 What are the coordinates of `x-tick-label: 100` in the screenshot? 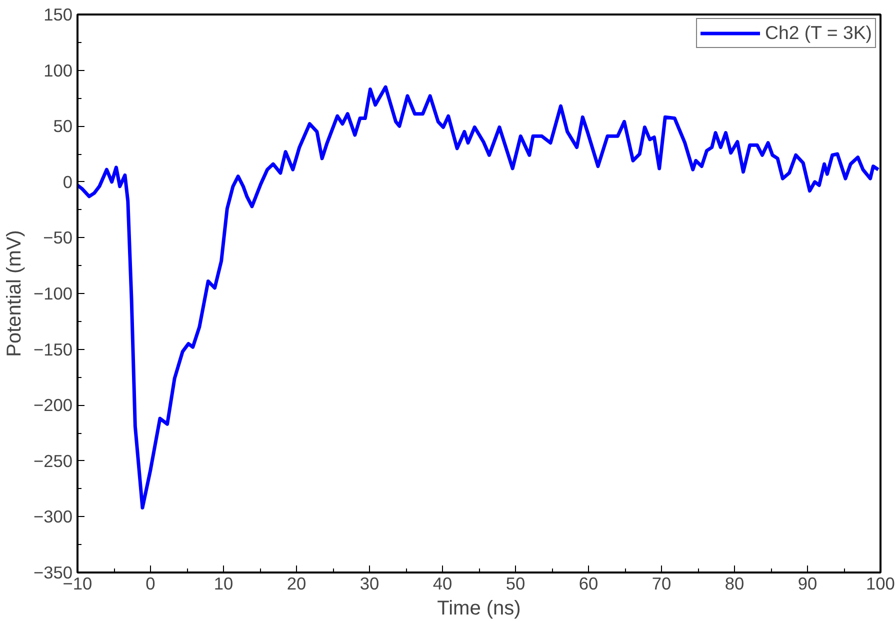 It's located at (880, 584).